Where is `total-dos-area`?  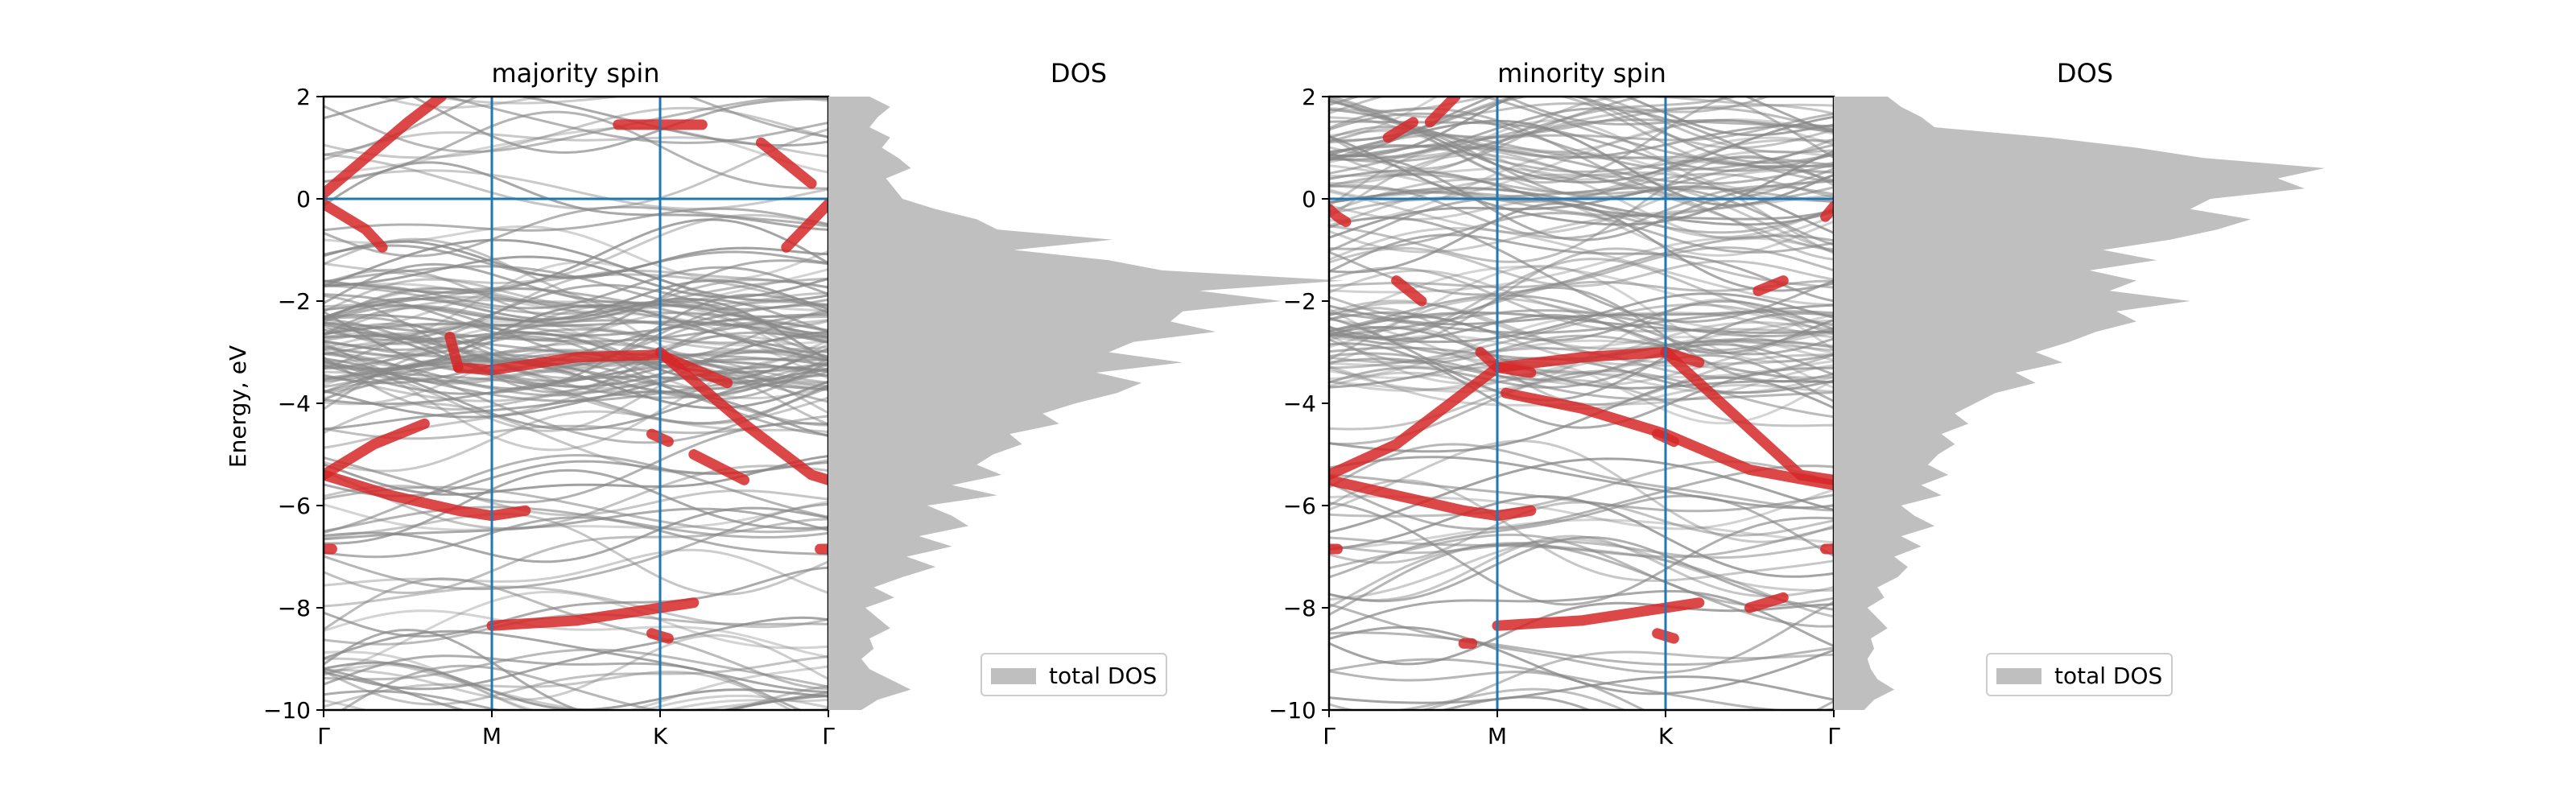 total-dos-area is located at coordinates (2079, 403).